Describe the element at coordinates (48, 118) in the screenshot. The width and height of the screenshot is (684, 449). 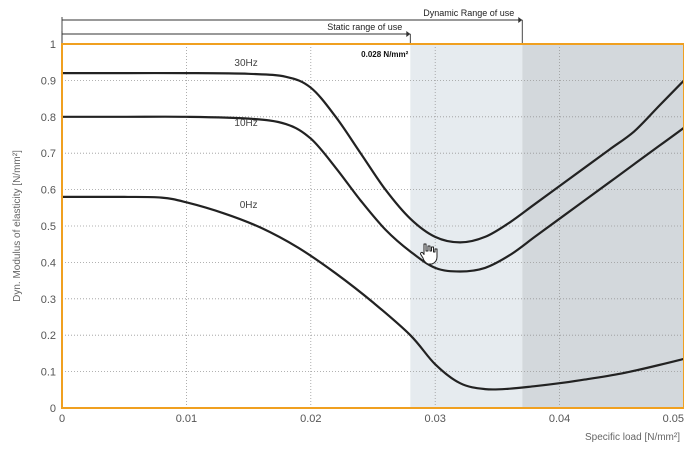
I see `y-tick-label: 0.8` at that location.